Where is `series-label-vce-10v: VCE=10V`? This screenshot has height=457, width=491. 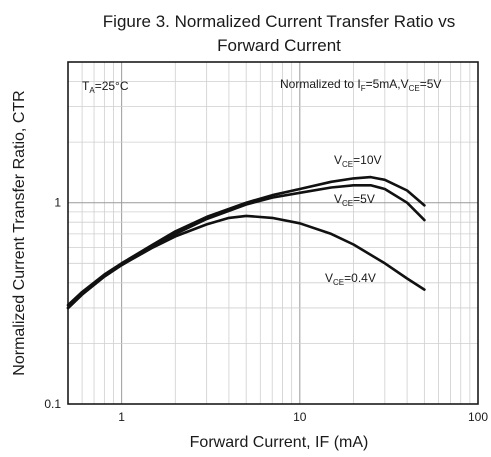
series-label-vce-10v: VCE=10V is located at coordinates (358, 161).